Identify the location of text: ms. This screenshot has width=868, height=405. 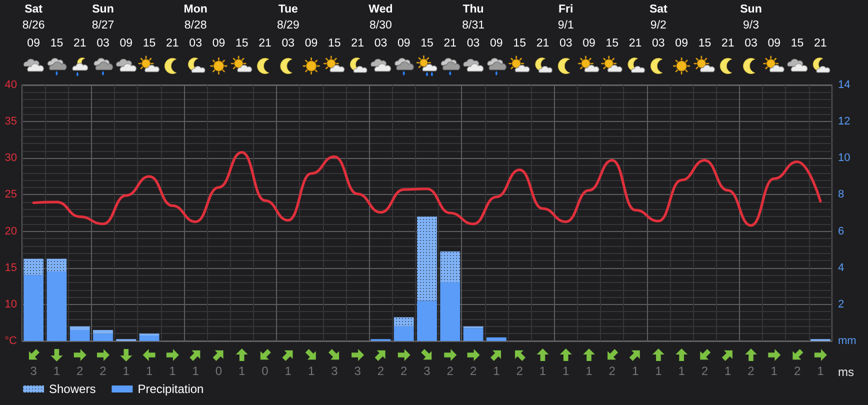
(846, 372).